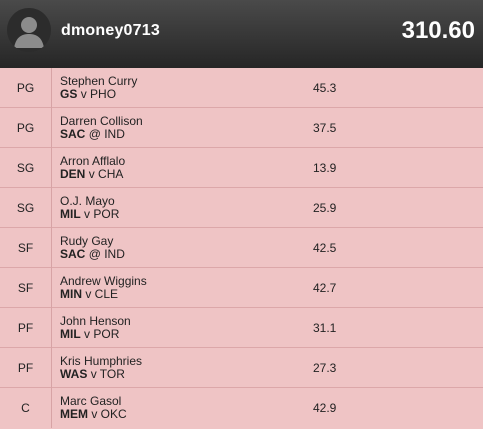 The height and width of the screenshot is (429, 483). I want to click on total-score: 310.60, so click(438, 30).